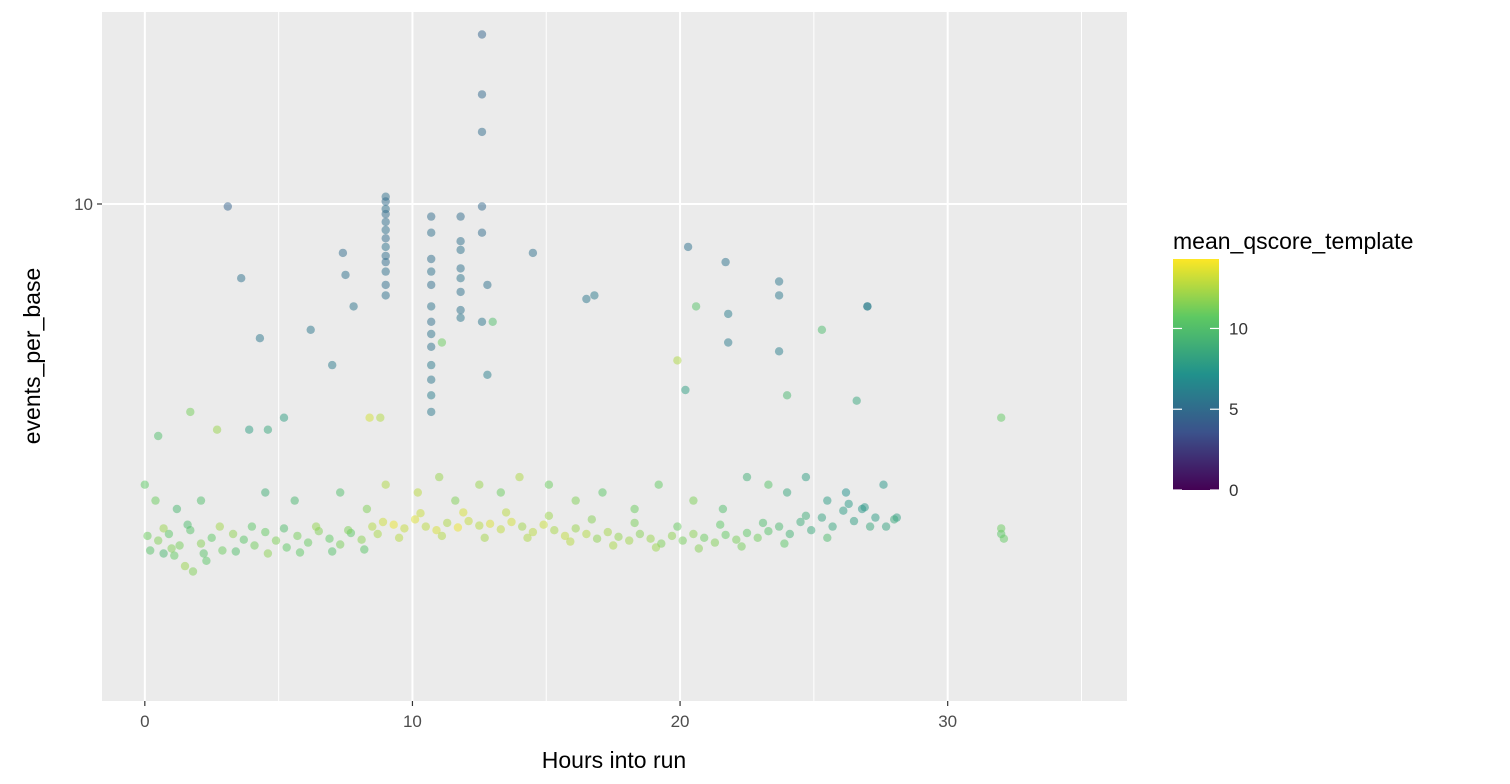  What do you see at coordinates (83, 204) in the screenshot?
I see `y-tick-label-0: 10` at bounding box center [83, 204].